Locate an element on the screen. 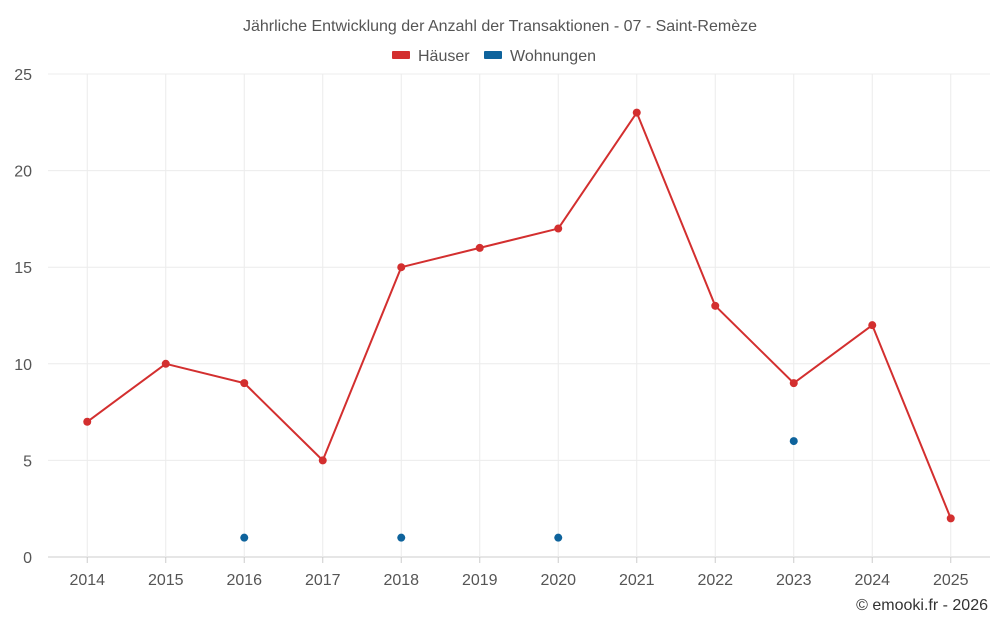 This screenshot has height=625, width=1000. y-tick-label: 10 is located at coordinates (23, 365).